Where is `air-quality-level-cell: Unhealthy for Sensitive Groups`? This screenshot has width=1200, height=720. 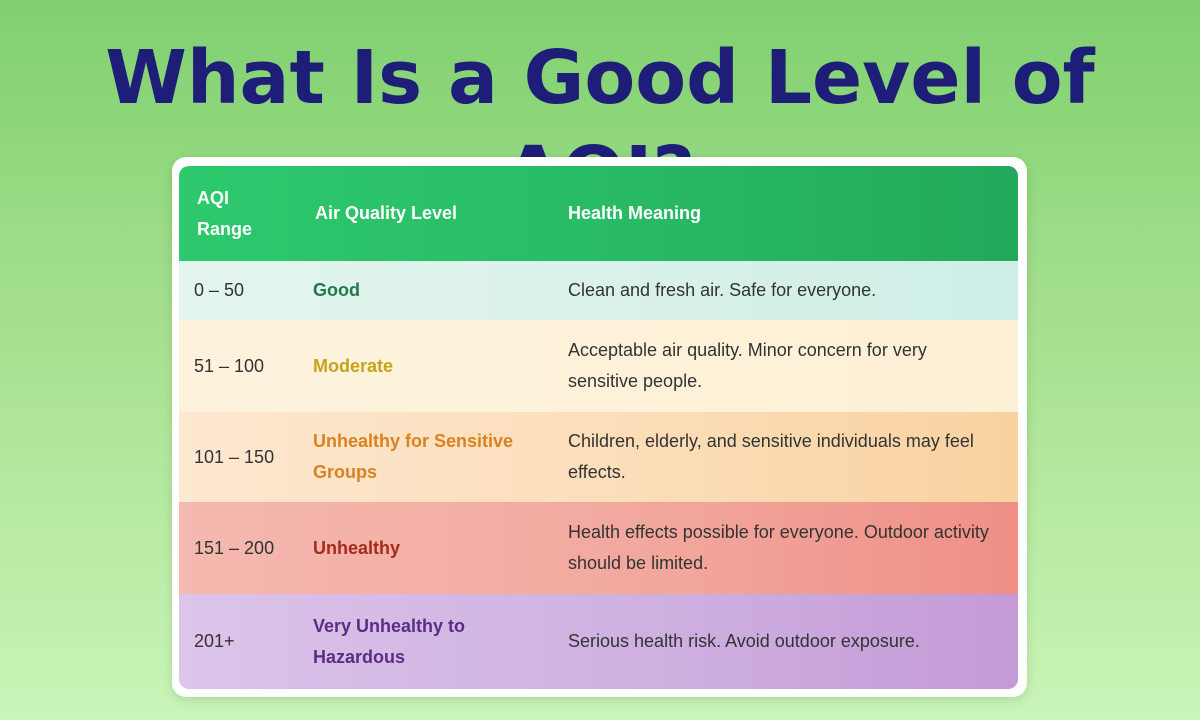 air-quality-level-cell: Unhealthy for Sensitive Groups is located at coordinates (413, 456).